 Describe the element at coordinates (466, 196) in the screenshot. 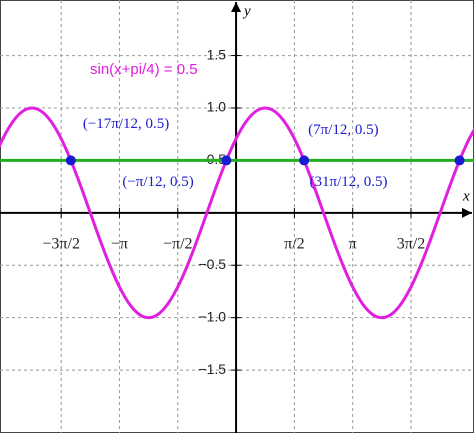

I see `x-axis-label: x` at that location.